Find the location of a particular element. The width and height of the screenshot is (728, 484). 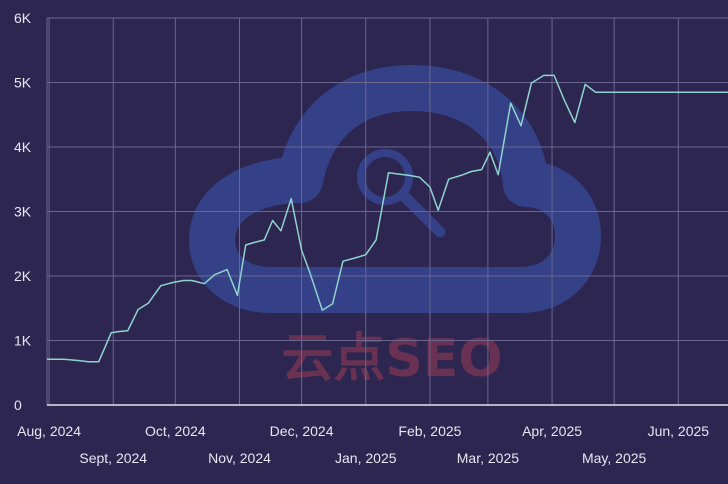

y-tick-label: 3K is located at coordinates (23, 212).